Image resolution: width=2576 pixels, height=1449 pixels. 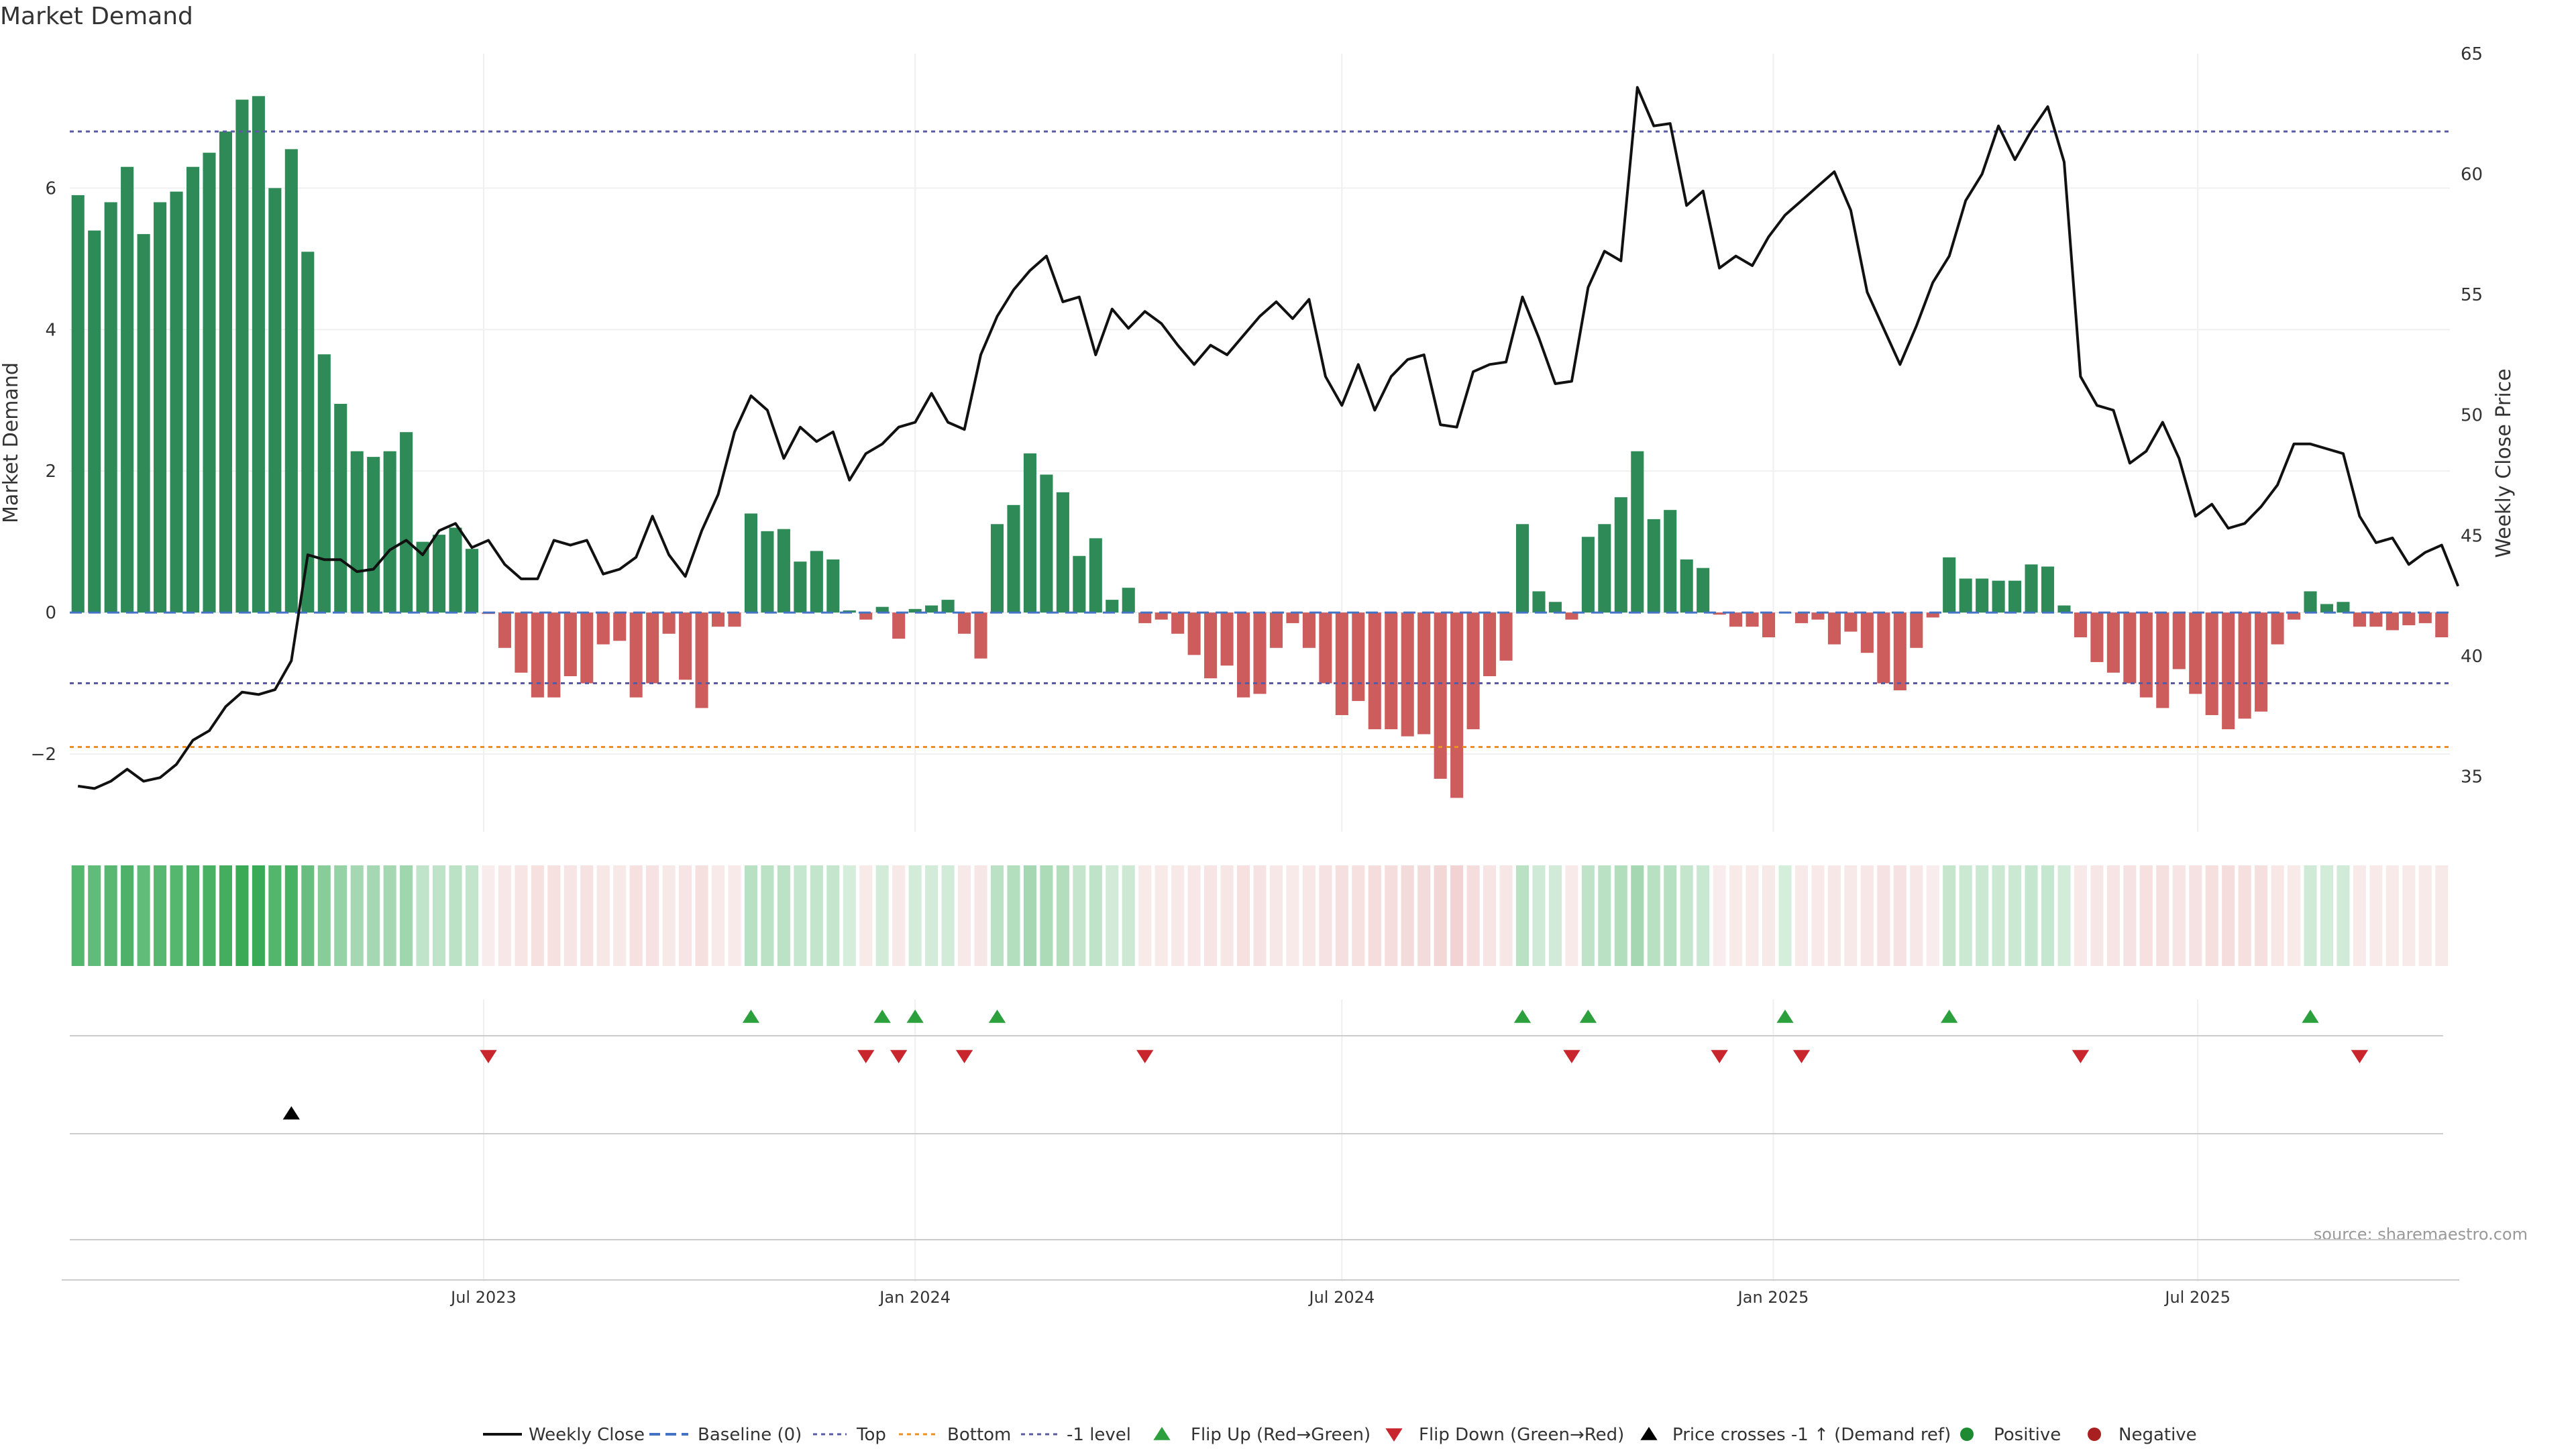 I want to click on legend-label: Negative, so click(x=2157, y=1435).